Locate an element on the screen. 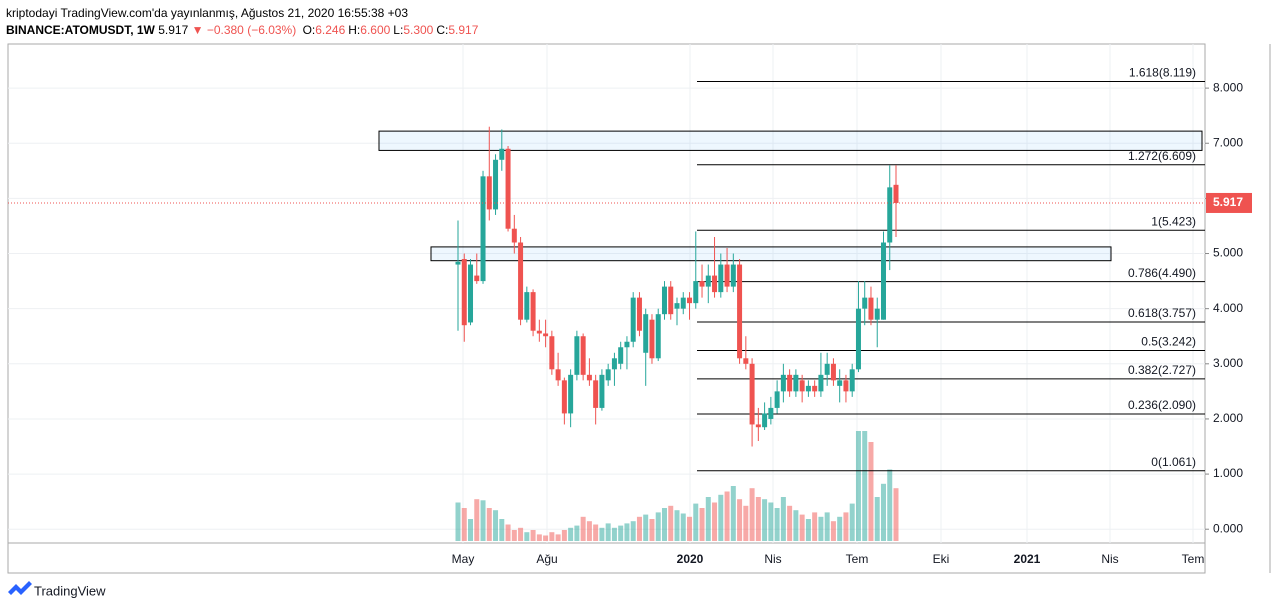  footer: TradingView is located at coordinates (70, 590).